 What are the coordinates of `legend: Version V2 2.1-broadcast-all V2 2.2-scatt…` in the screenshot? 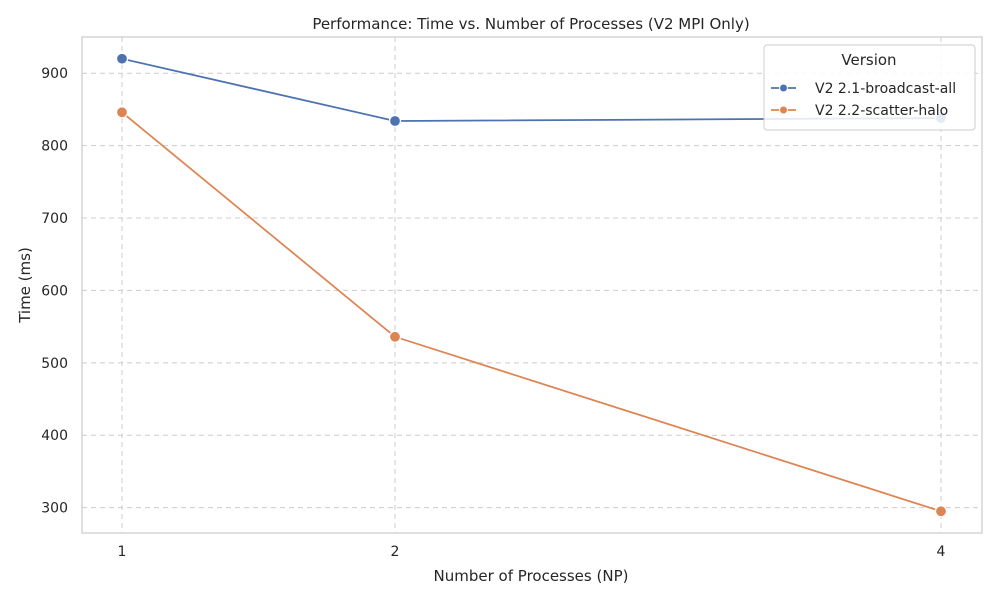 It's located at (869, 87).